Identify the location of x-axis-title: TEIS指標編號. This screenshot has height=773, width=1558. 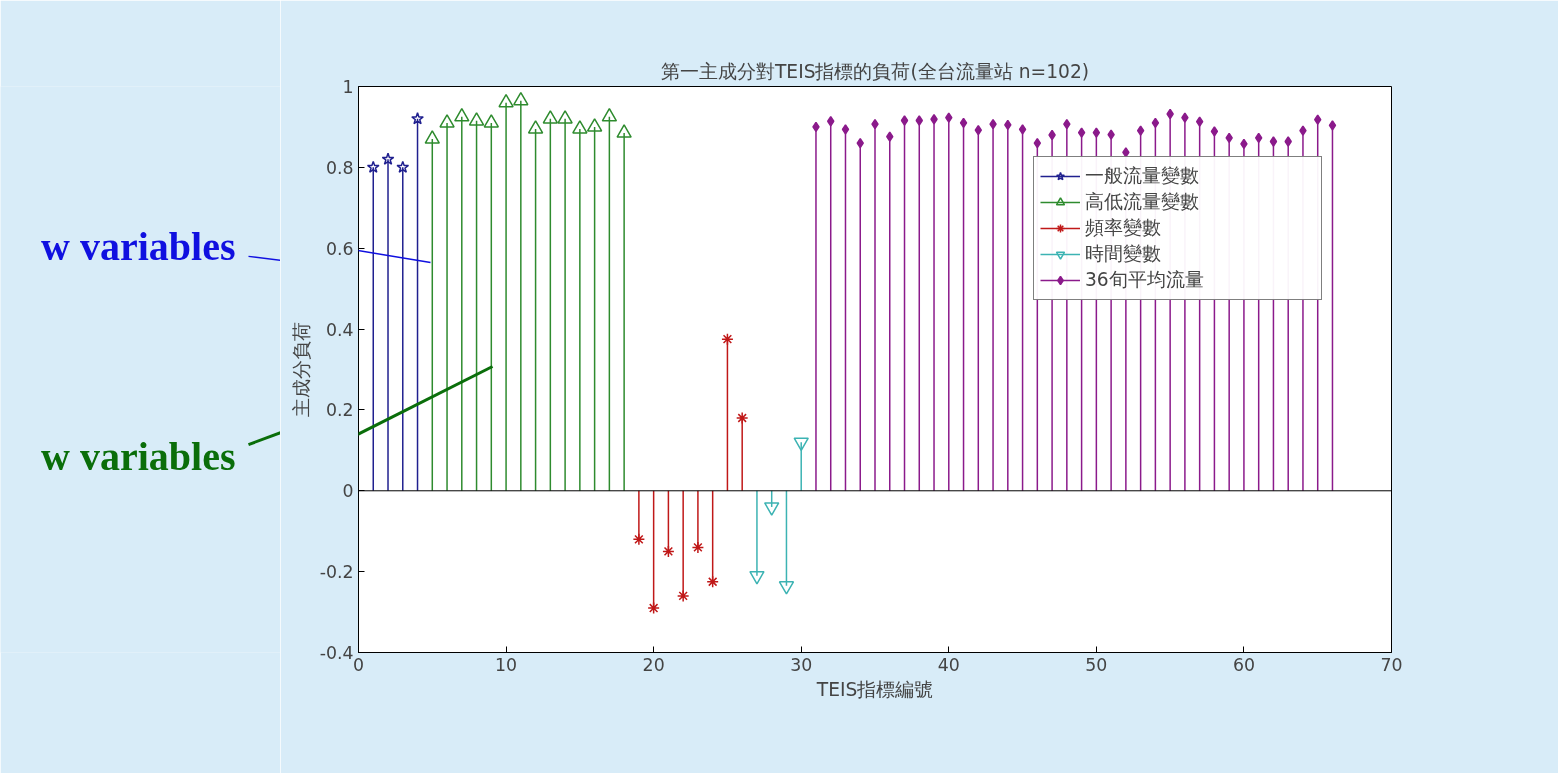
(874, 689).